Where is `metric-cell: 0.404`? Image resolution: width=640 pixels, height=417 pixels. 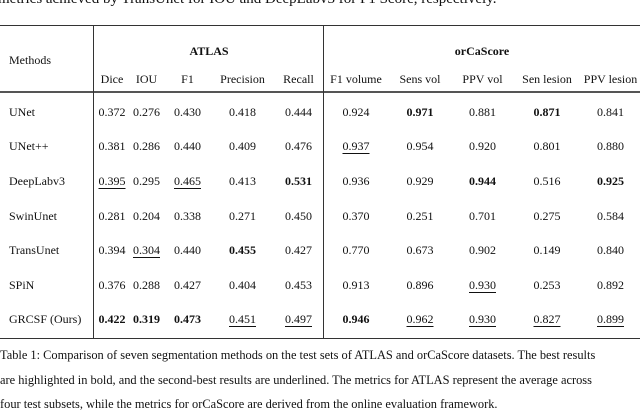 metric-cell: 0.404 is located at coordinates (242, 285).